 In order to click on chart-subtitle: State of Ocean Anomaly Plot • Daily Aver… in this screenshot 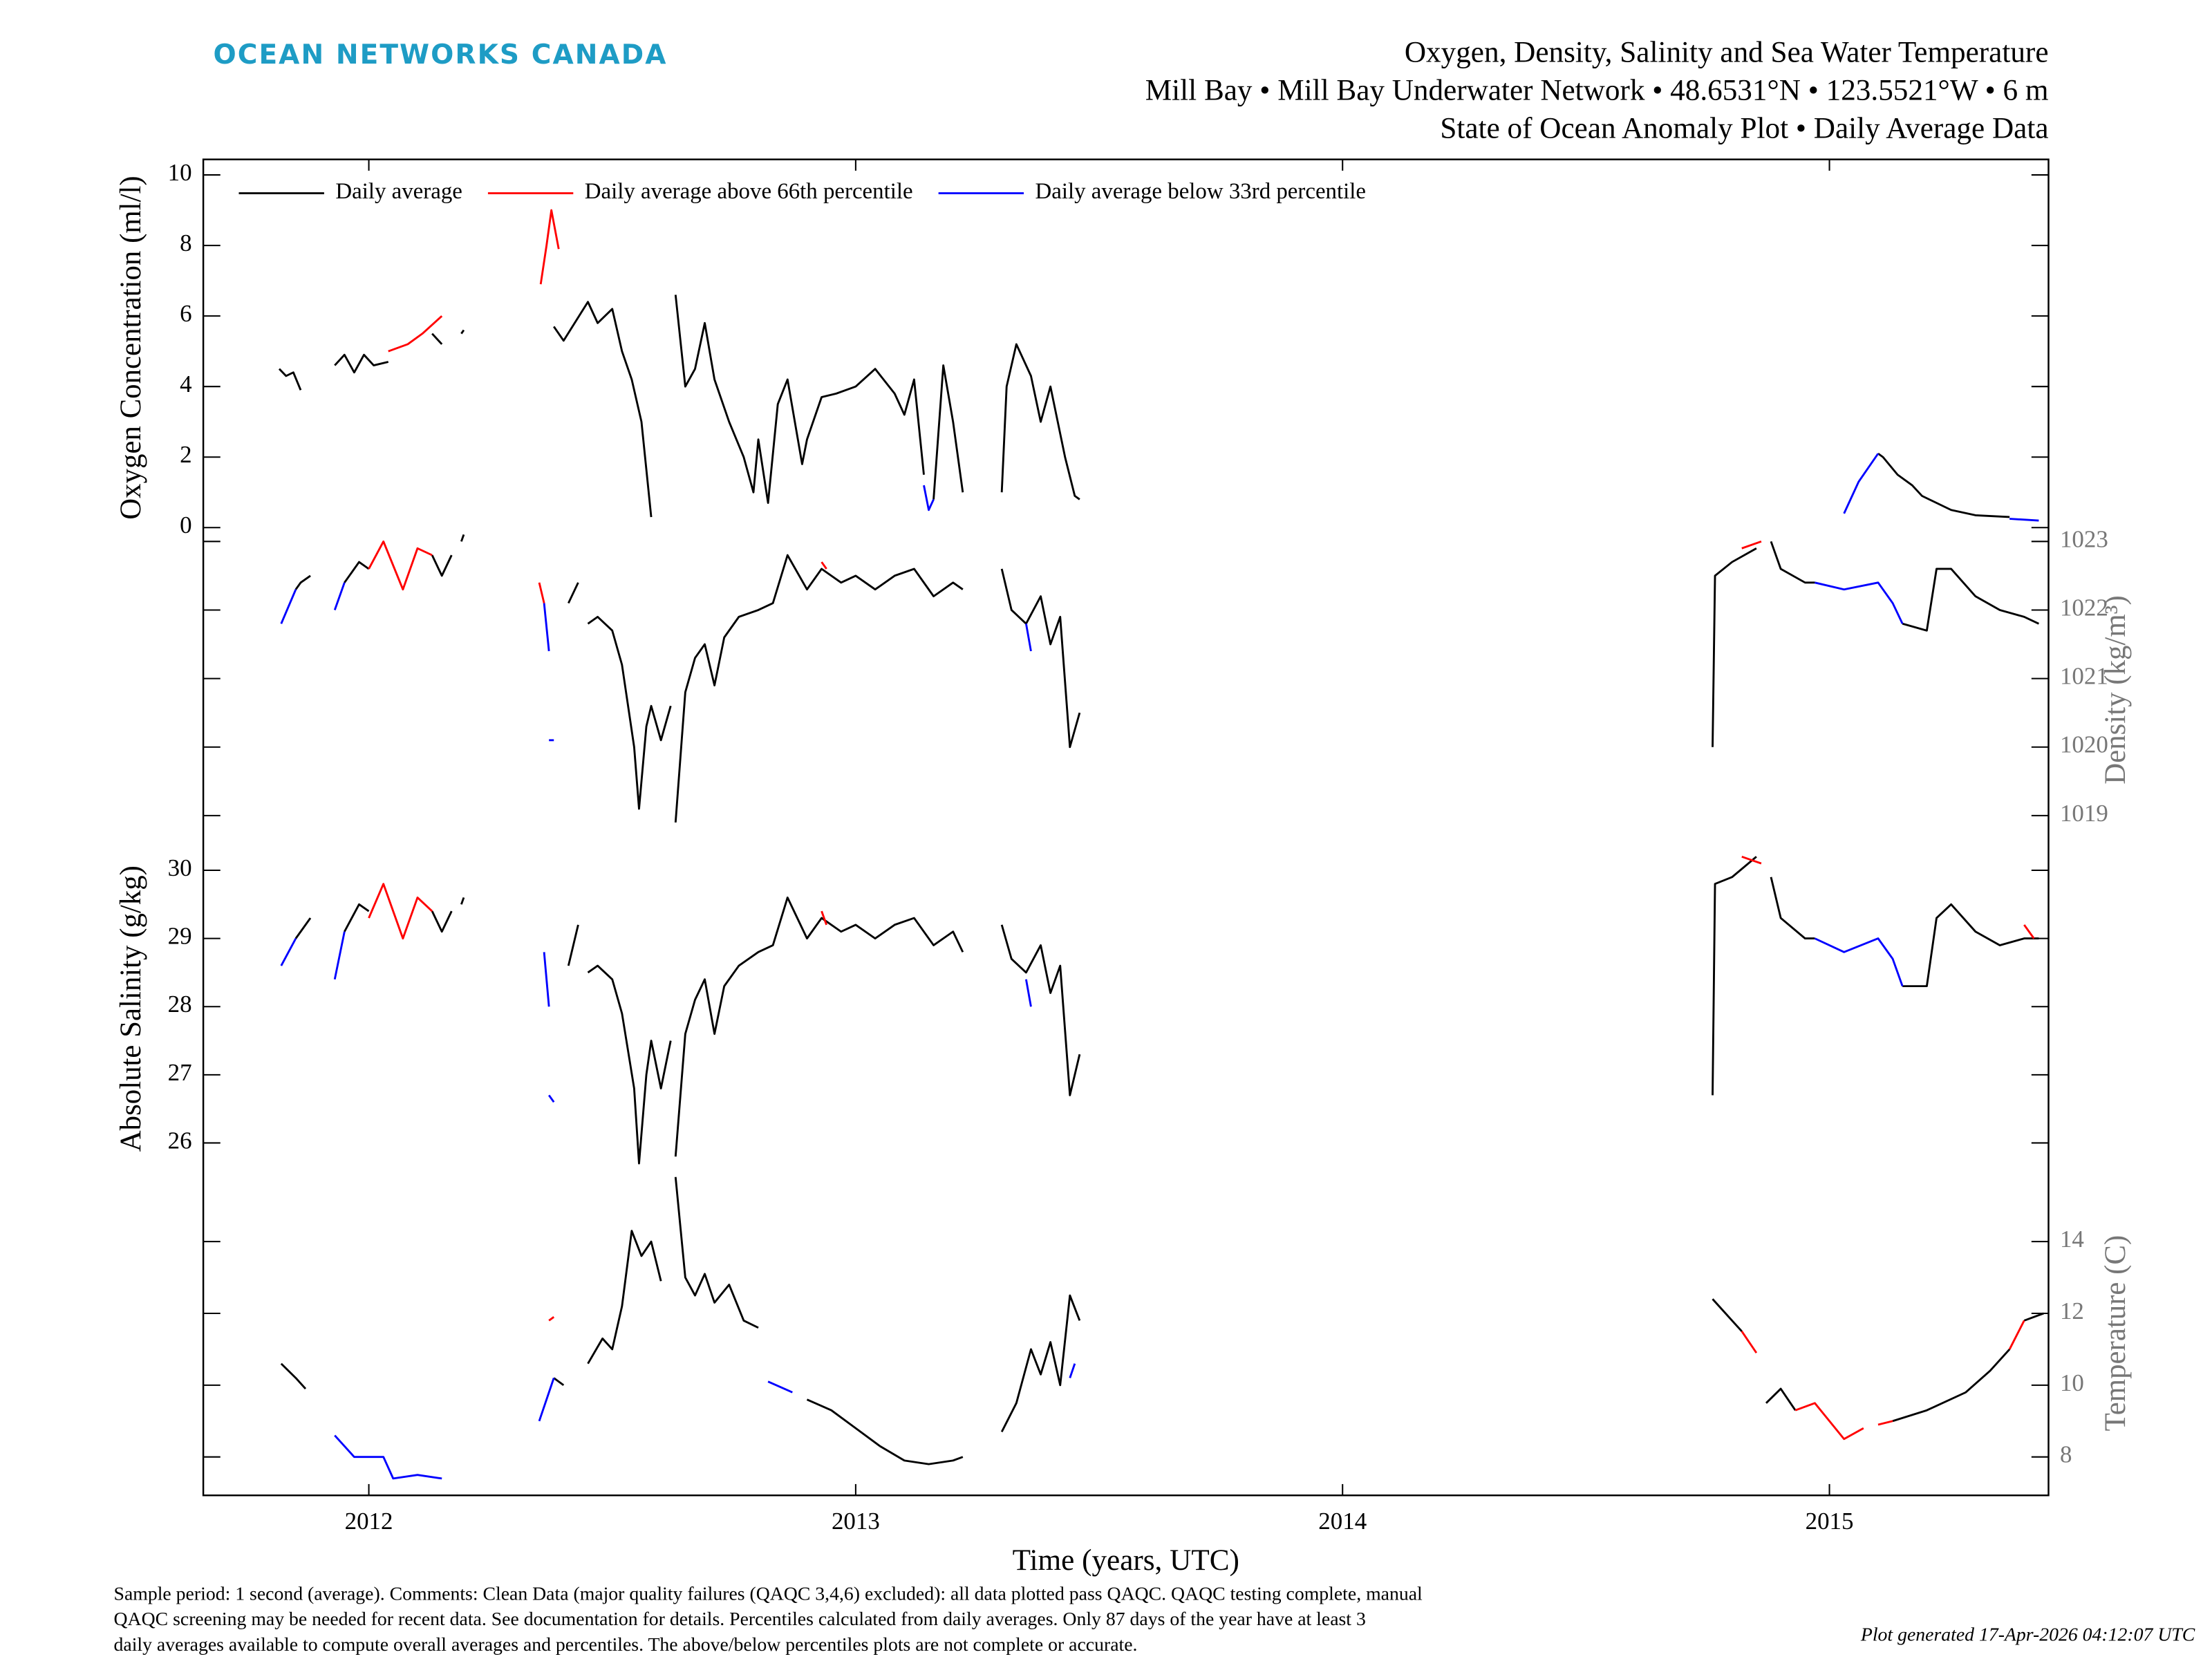, I will do `click(1744, 129)`.